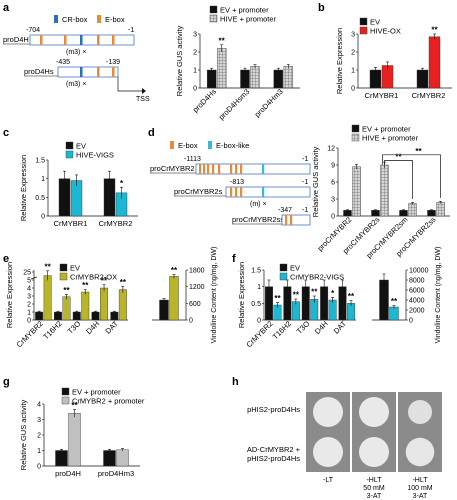 The image size is (457, 500). I want to click on e-box-like-legend-icon, so click(210, 145).